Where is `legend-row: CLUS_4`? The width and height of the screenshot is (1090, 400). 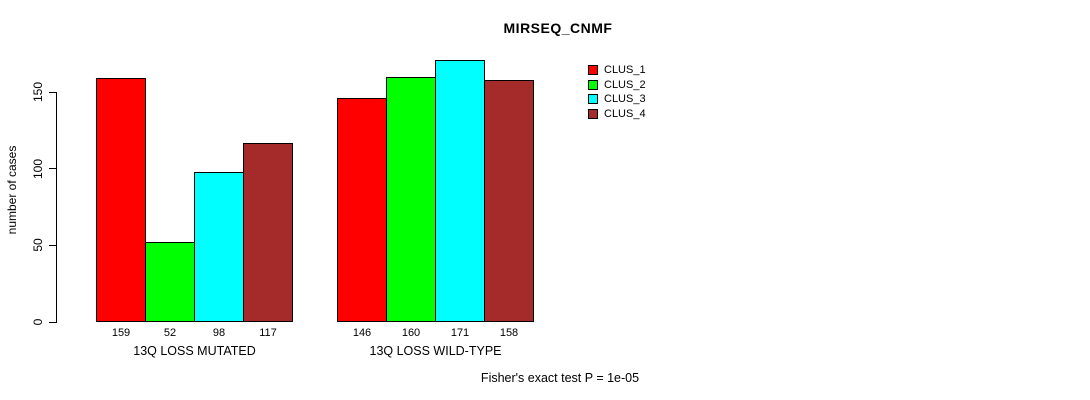
legend-row: CLUS_4 is located at coordinates (617, 114).